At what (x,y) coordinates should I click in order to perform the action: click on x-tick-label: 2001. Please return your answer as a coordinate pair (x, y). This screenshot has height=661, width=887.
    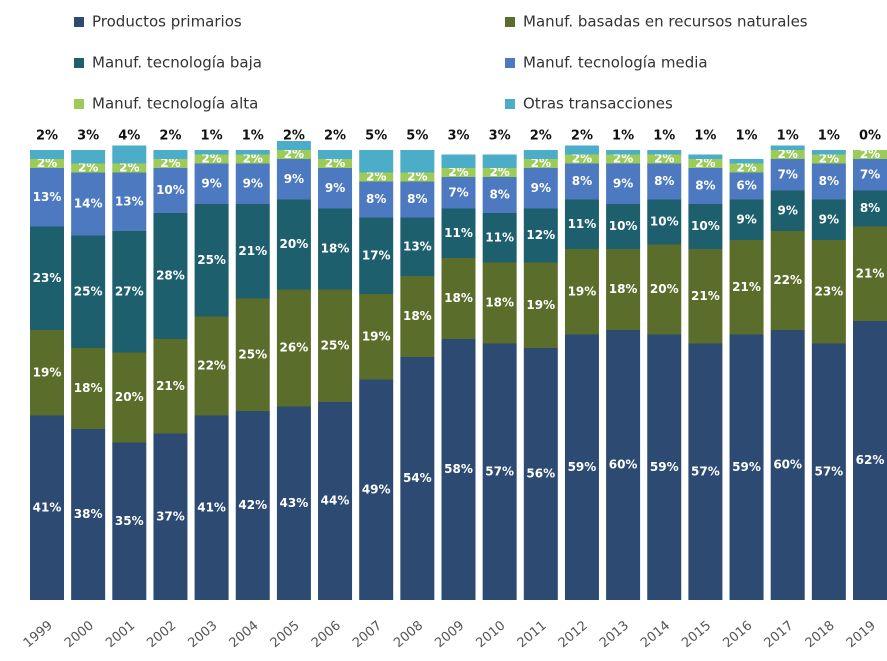
    Looking at the image, I should click on (120, 634).